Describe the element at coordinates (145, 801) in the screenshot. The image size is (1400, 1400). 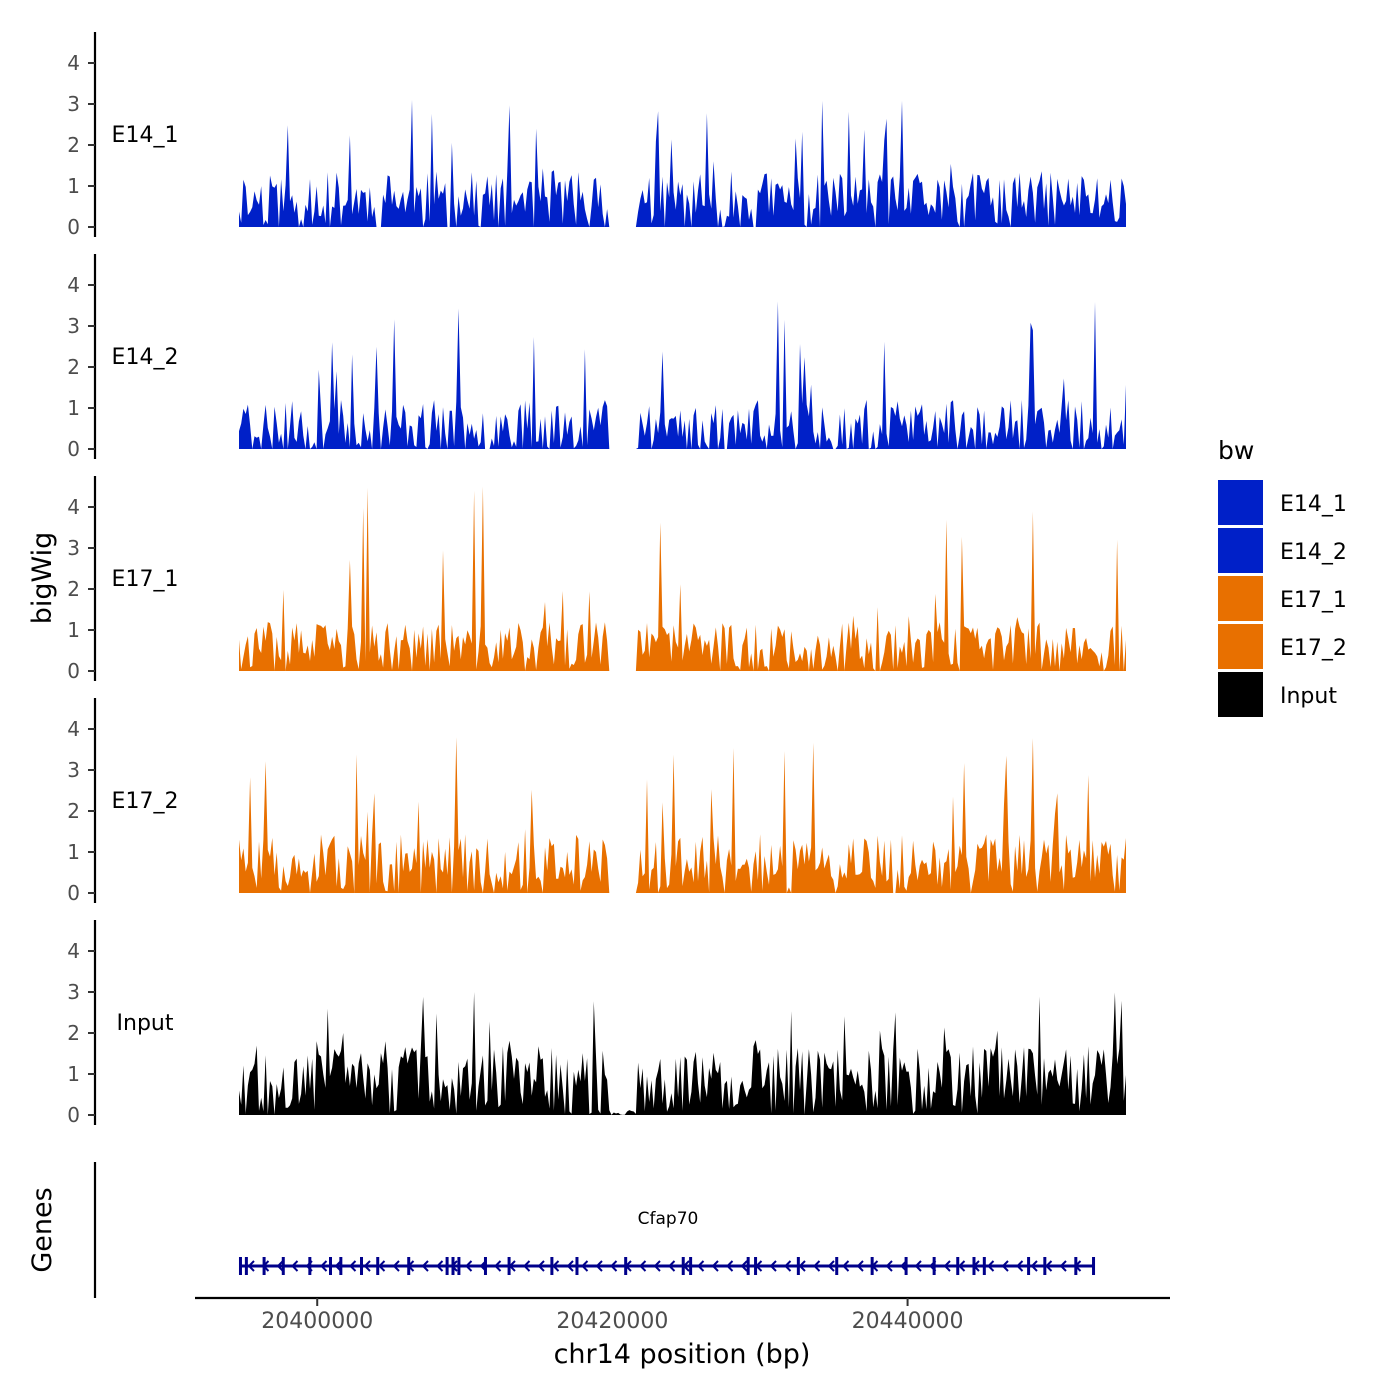
I see `track-label: E17_2` at that location.